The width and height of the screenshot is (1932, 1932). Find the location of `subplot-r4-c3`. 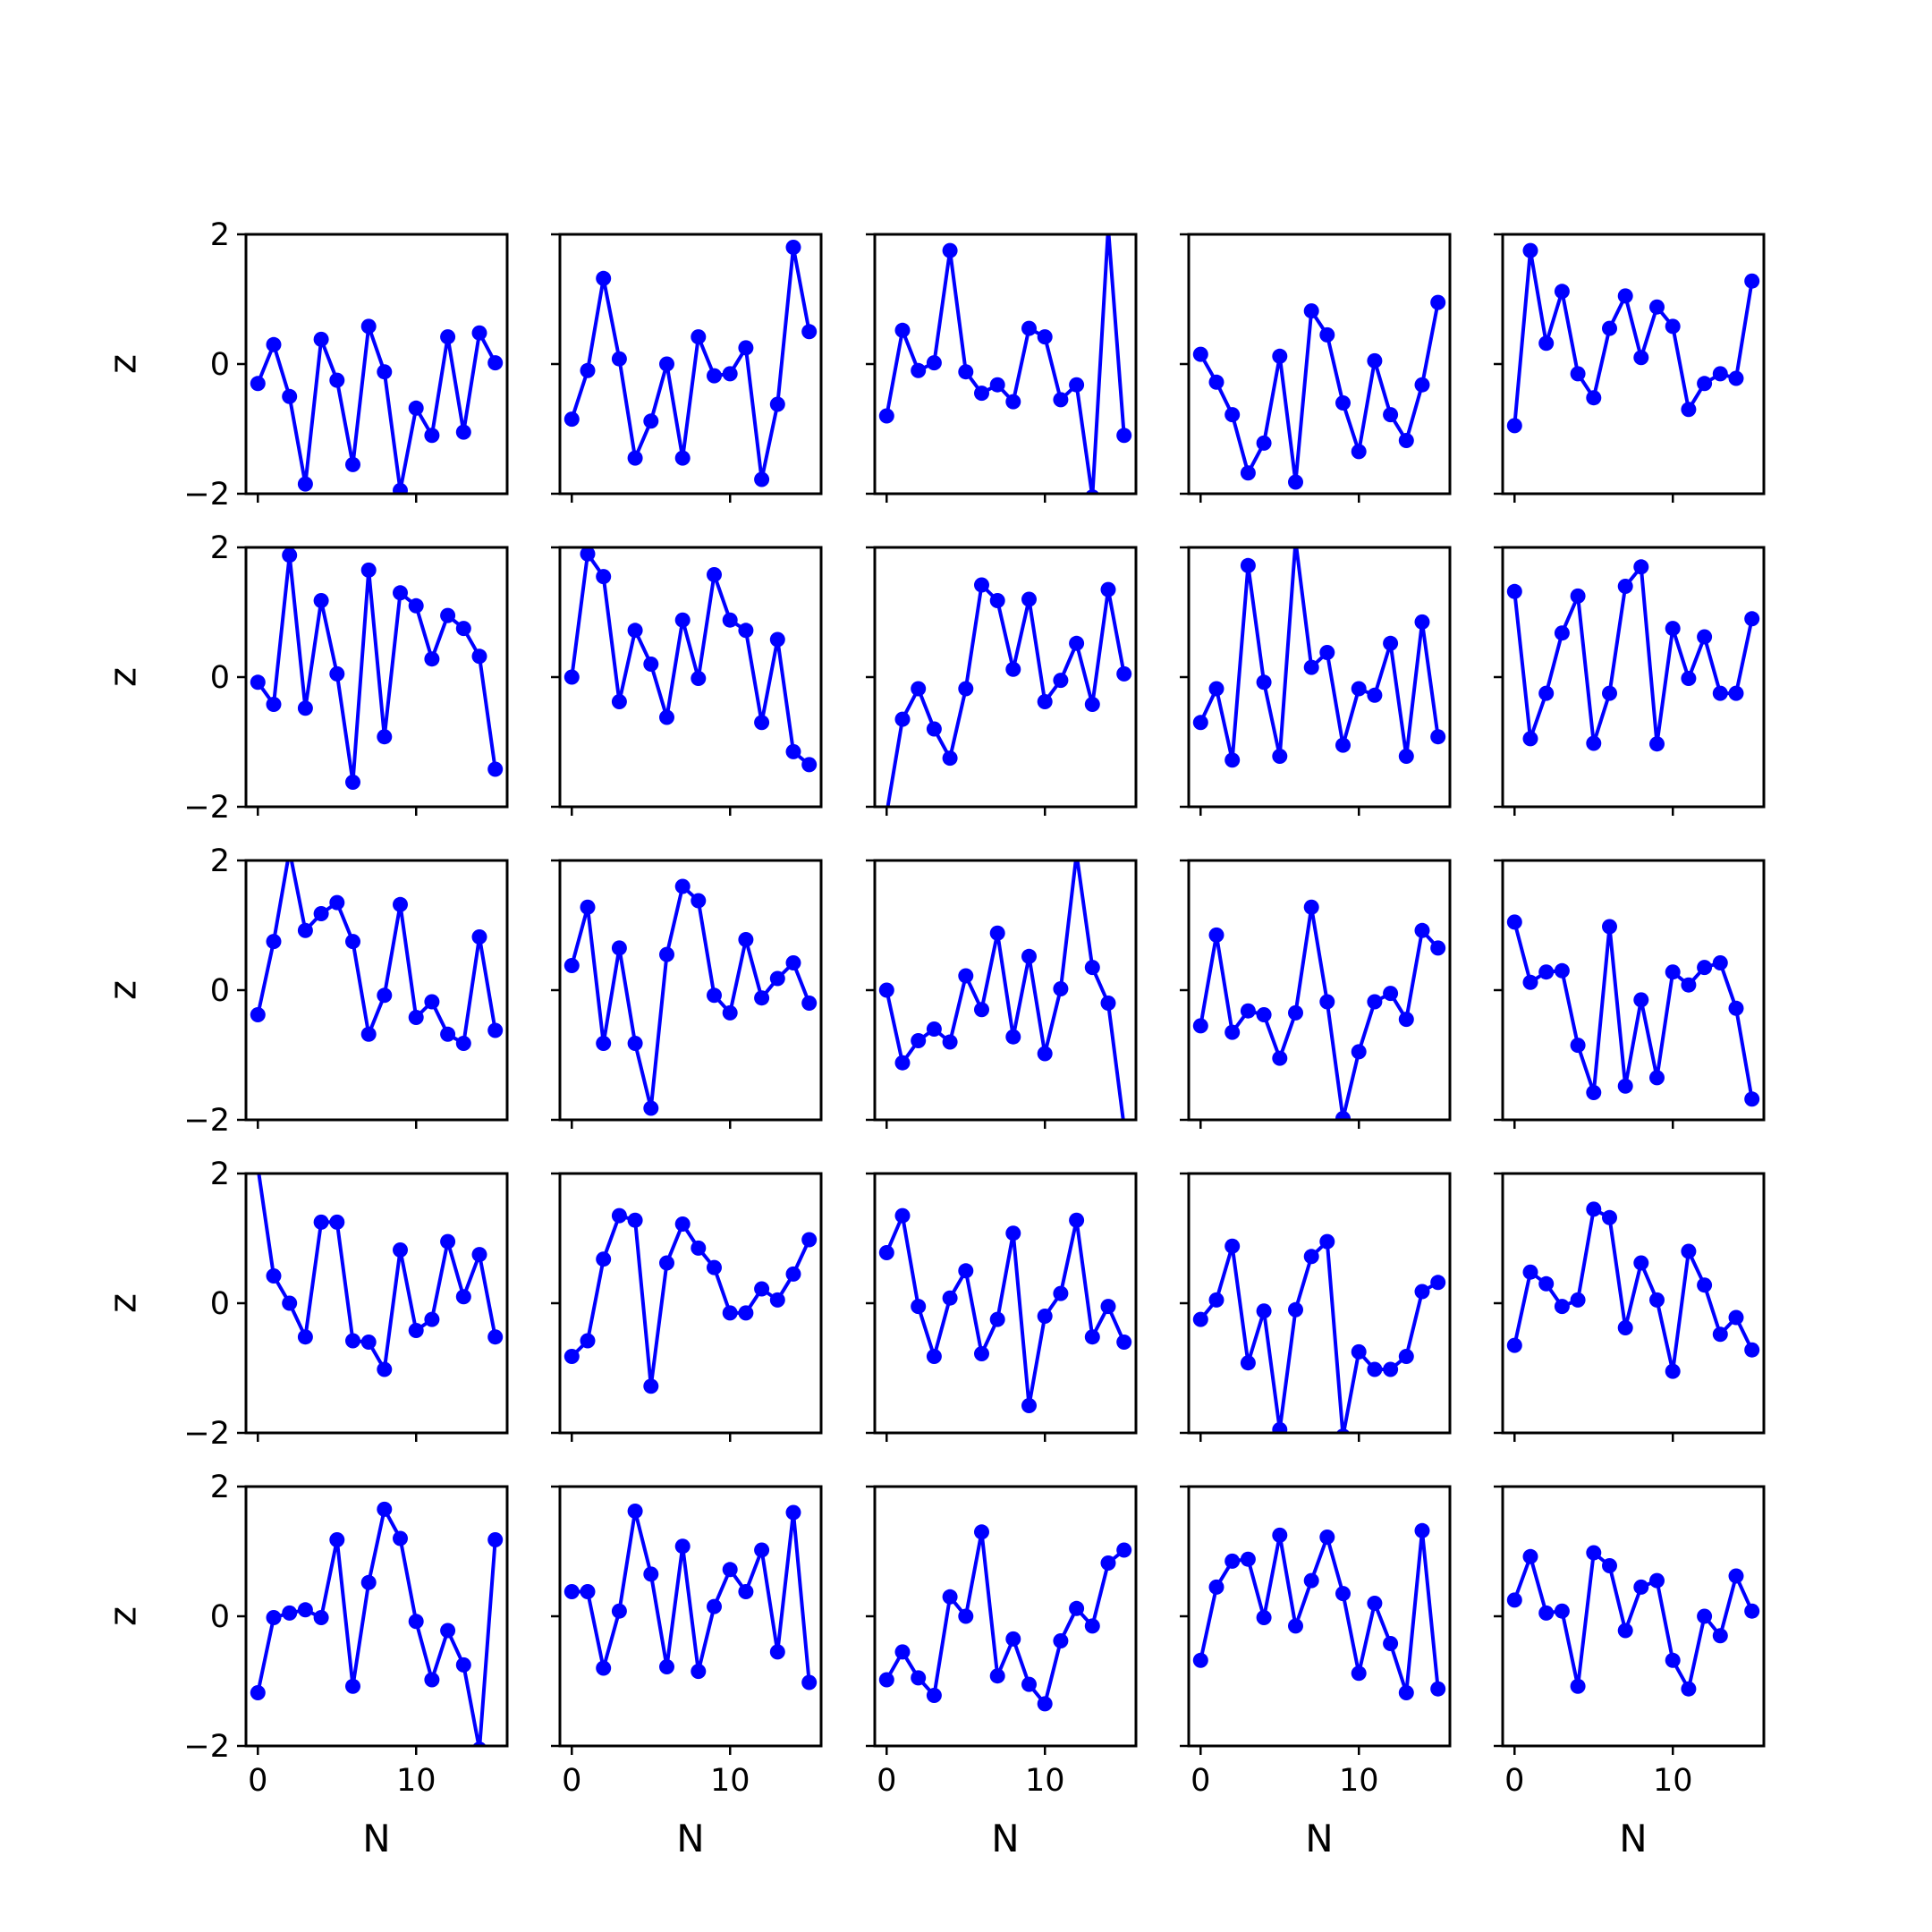

subplot-r4-c3 is located at coordinates (1002, 1307).